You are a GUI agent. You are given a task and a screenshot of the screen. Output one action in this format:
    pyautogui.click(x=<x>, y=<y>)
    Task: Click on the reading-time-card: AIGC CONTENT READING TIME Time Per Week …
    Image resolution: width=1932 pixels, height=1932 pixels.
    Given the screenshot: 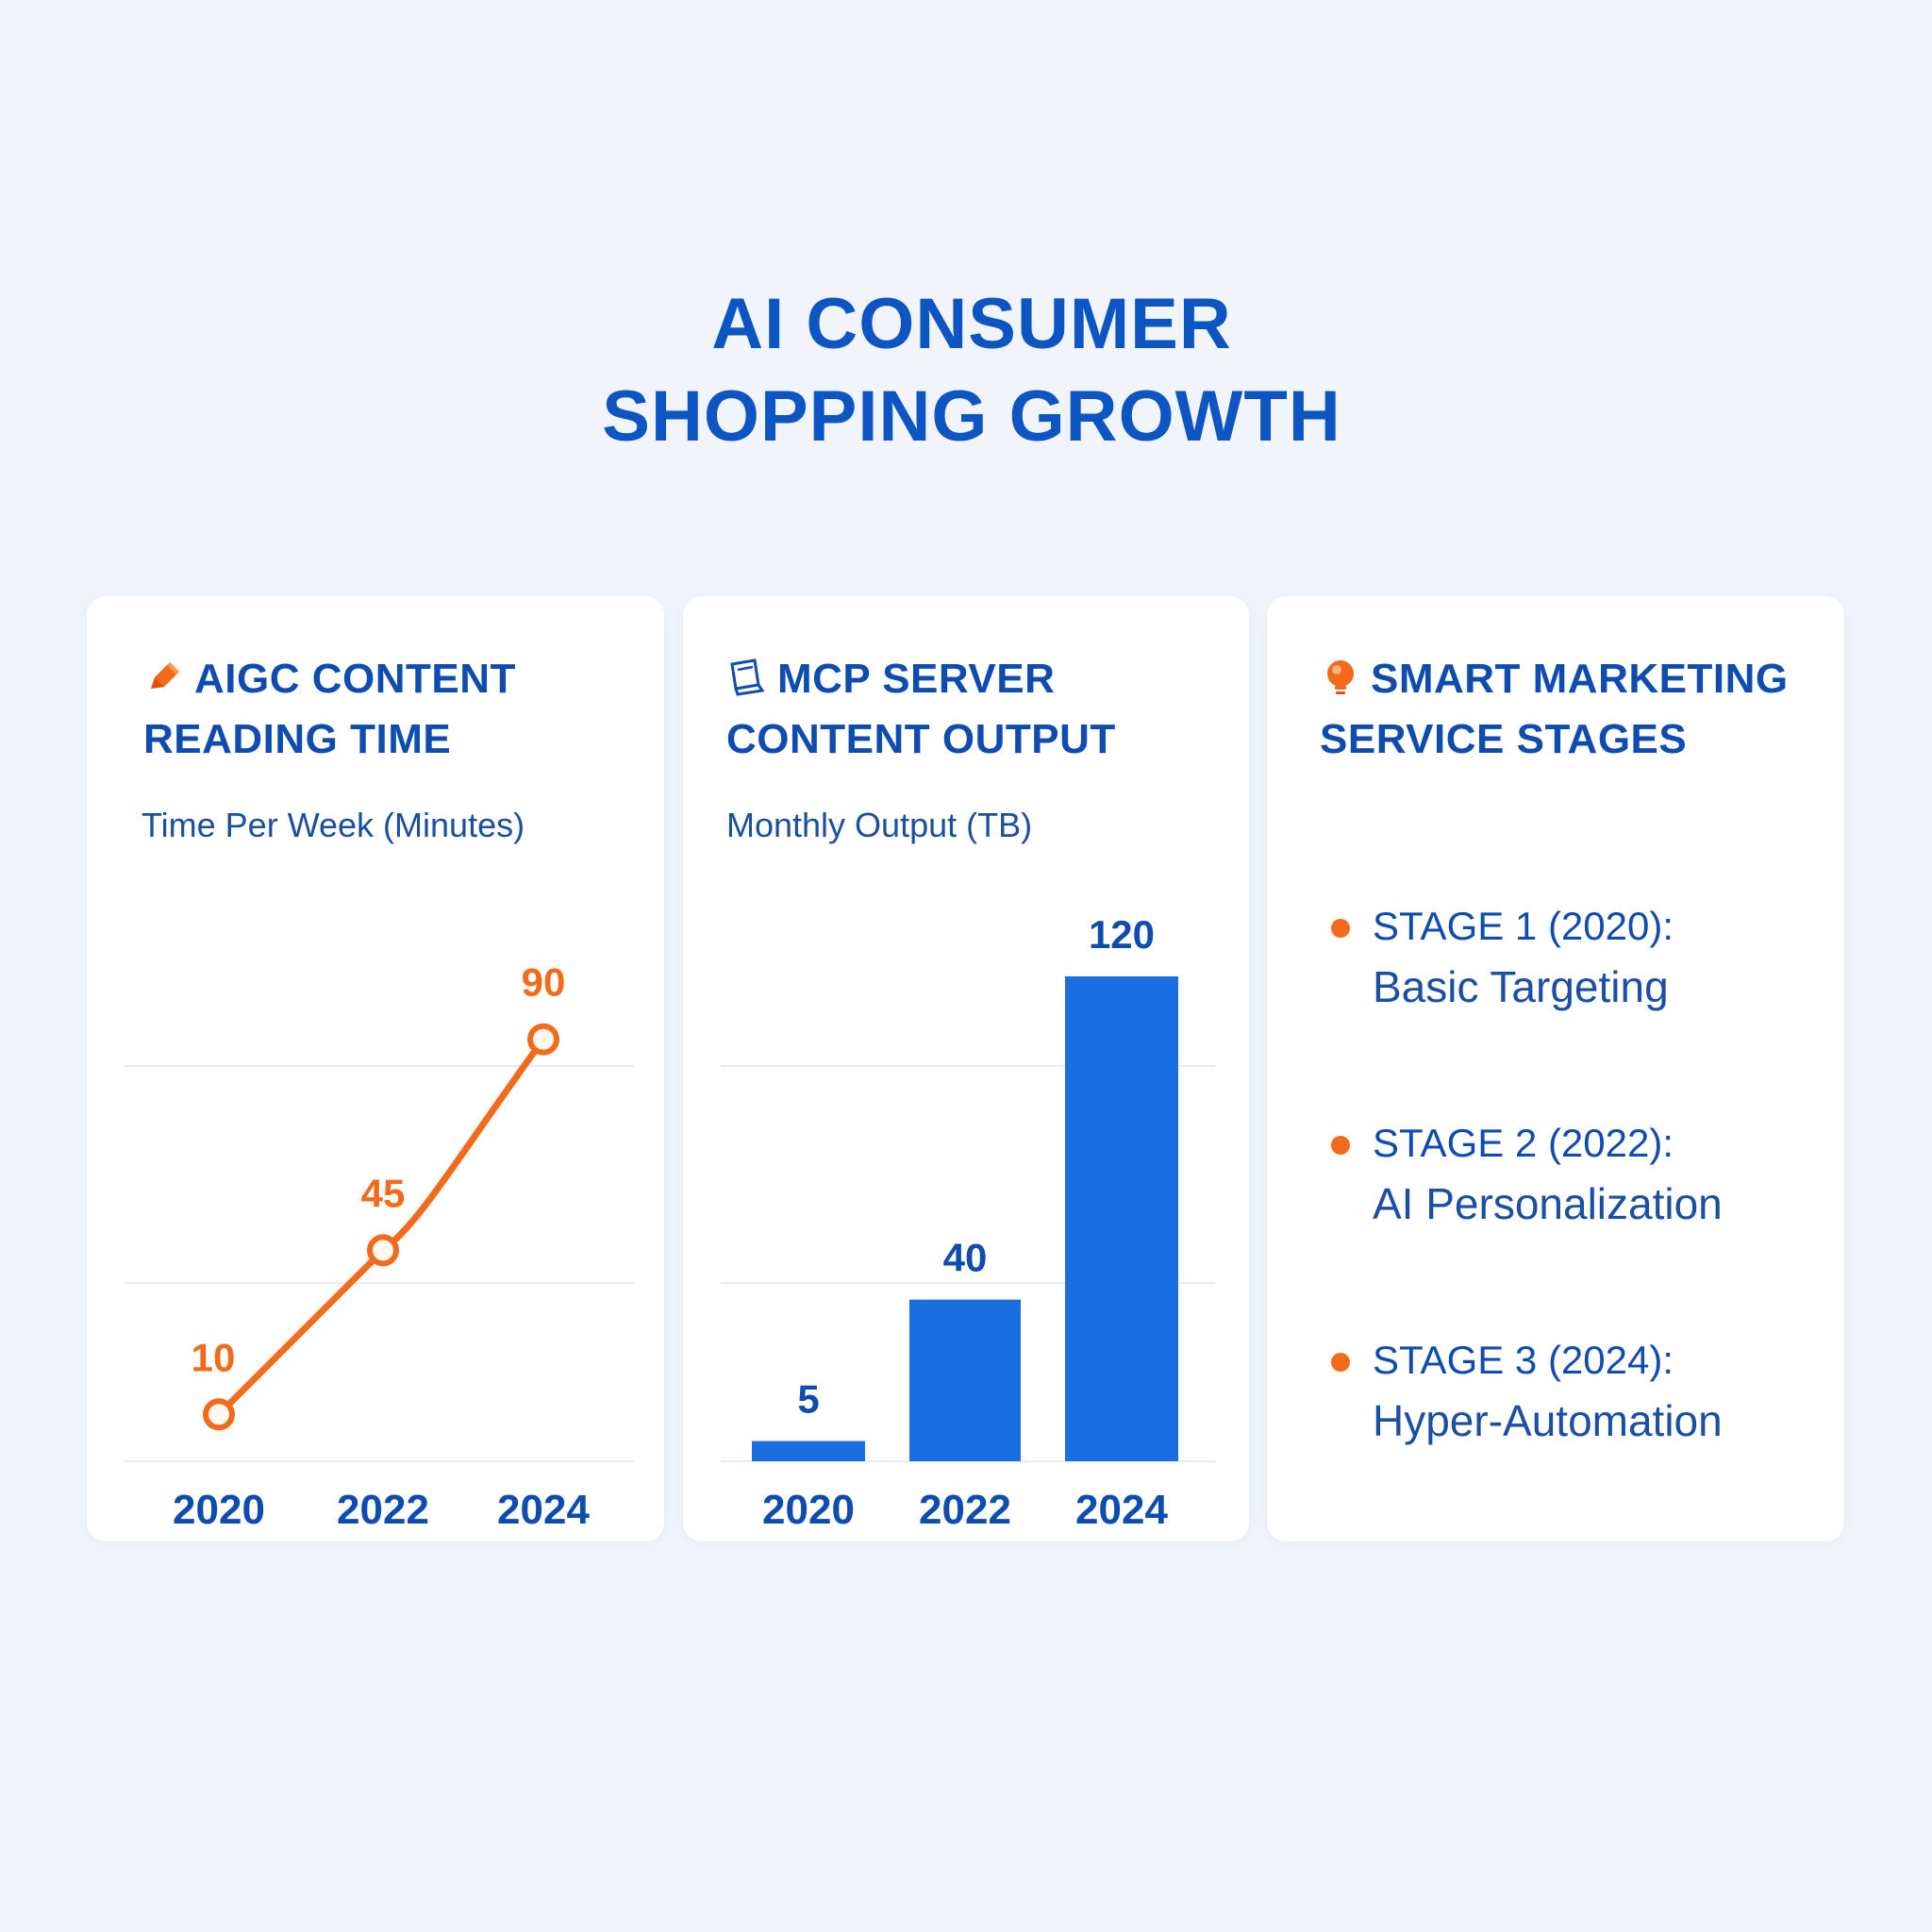 What is the action you would take?
    pyautogui.click(x=375, y=1069)
    